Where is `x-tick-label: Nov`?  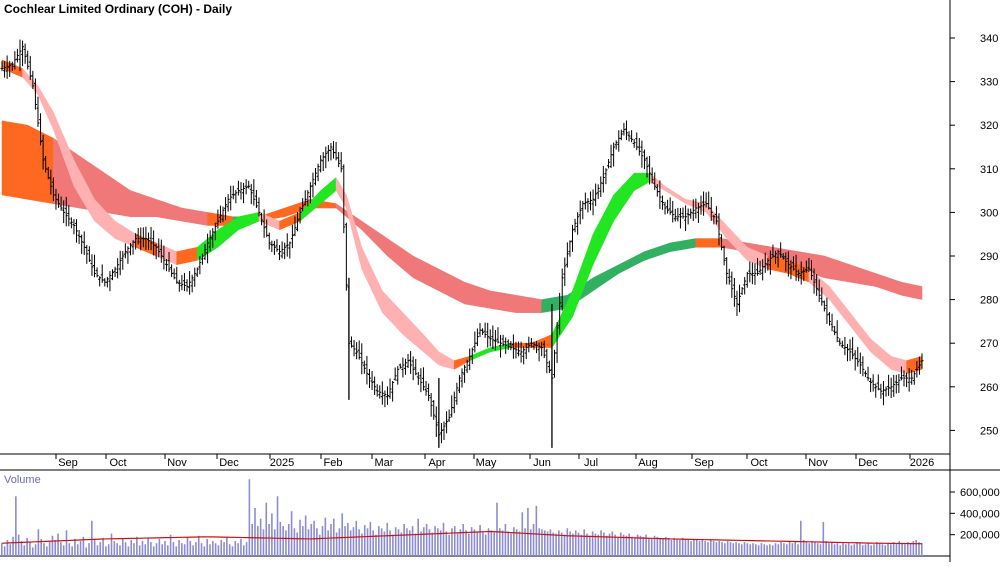 x-tick-label: Nov is located at coordinates (177, 463).